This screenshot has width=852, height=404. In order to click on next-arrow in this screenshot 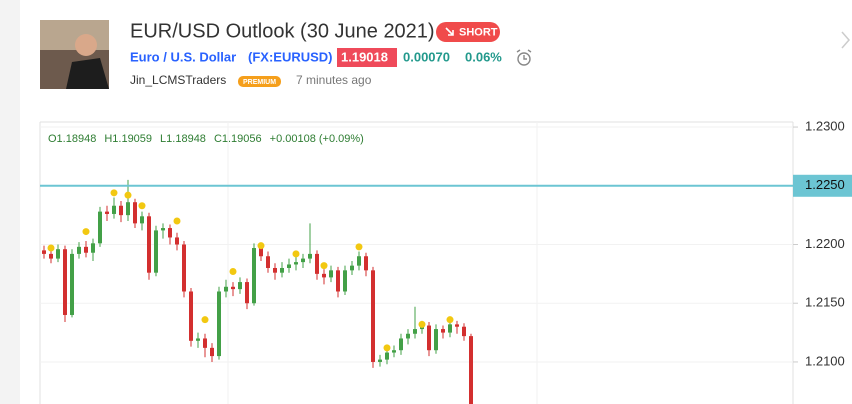, I will do `click(845, 40)`.